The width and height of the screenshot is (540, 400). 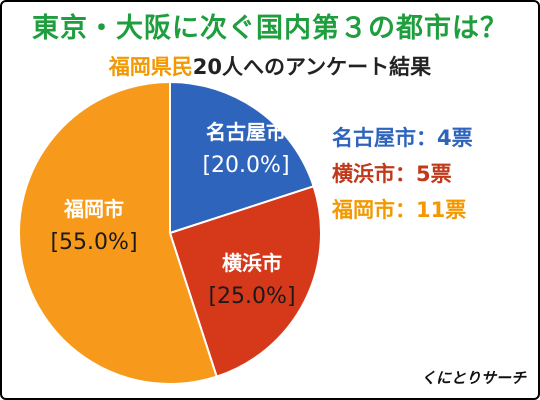 What do you see at coordinates (312, 67) in the screenshot?
I see `subtitle-rest: 20人へのアンケート結果` at bounding box center [312, 67].